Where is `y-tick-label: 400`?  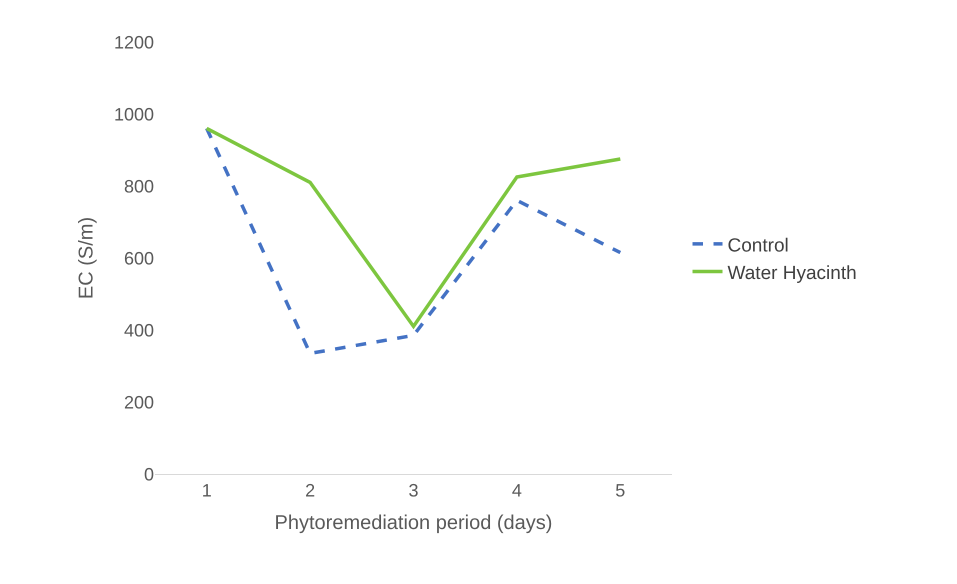 y-tick-label: 400 is located at coordinates (139, 330).